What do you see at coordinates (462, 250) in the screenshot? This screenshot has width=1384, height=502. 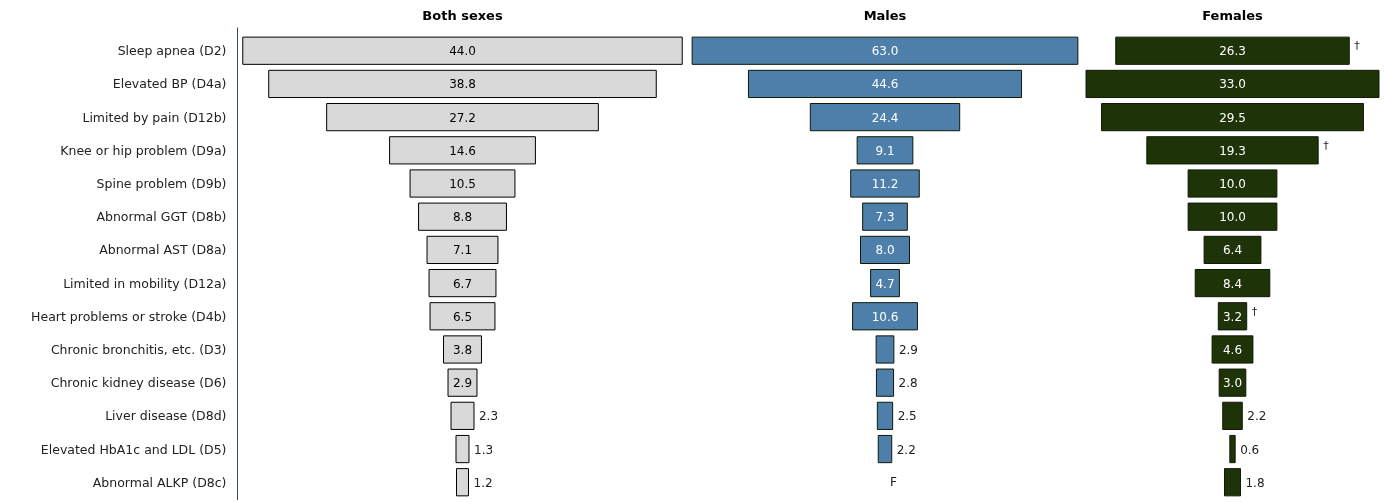 I see `data-label: 7.1` at bounding box center [462, 250].